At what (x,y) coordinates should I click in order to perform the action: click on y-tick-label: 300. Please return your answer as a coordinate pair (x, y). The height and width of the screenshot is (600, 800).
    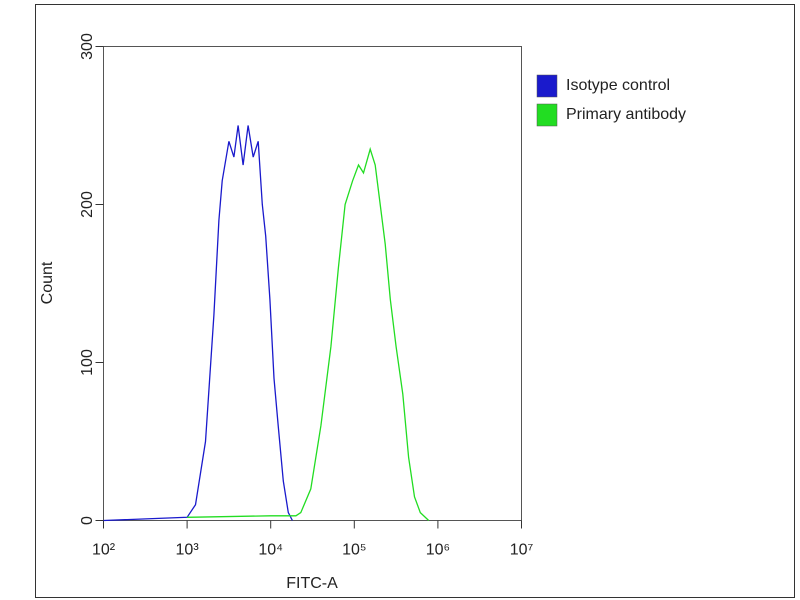
    Looking at the image, I should click on (87, 46).